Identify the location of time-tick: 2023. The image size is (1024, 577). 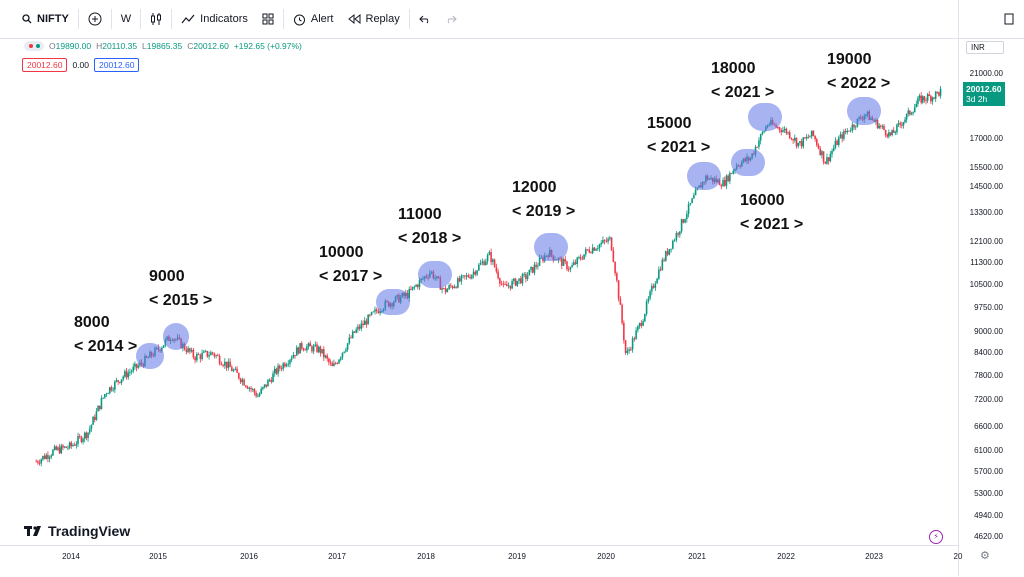
(874, 556).